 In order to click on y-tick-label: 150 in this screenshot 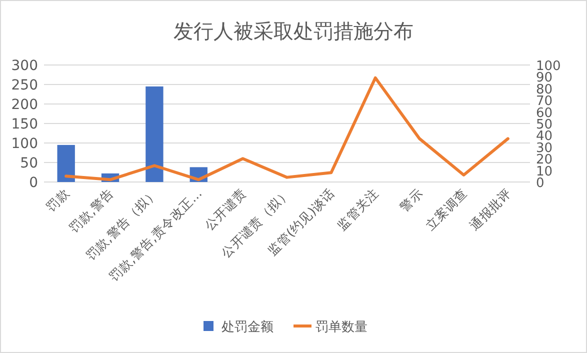, I will do `click(24, 124)`.